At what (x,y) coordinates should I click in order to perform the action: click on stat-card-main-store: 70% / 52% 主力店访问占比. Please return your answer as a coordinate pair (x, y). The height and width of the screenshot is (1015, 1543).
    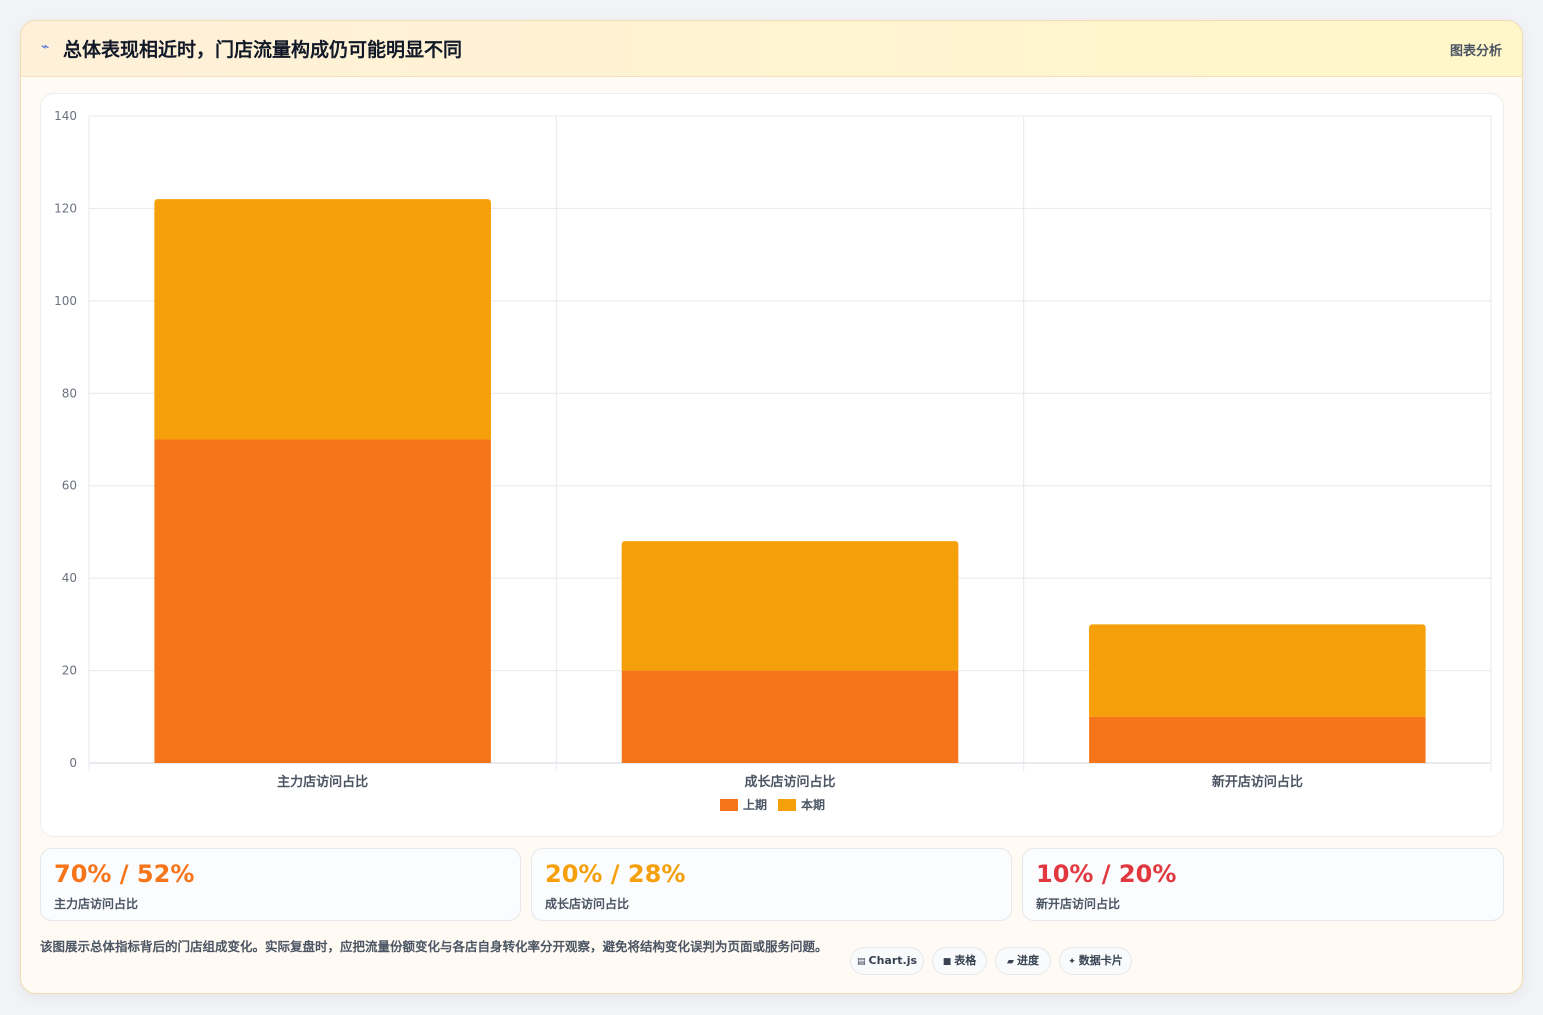
    Looking at the image, I should click on (280, 884).